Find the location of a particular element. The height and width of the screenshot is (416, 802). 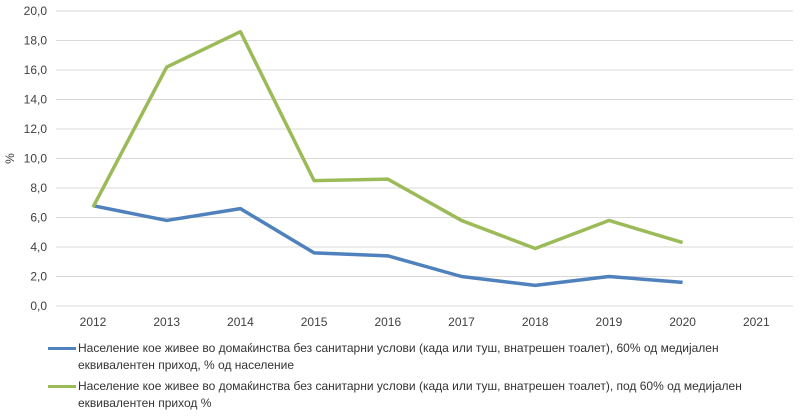

x-tick-label: 2013 is located at coordinates (166, 322).